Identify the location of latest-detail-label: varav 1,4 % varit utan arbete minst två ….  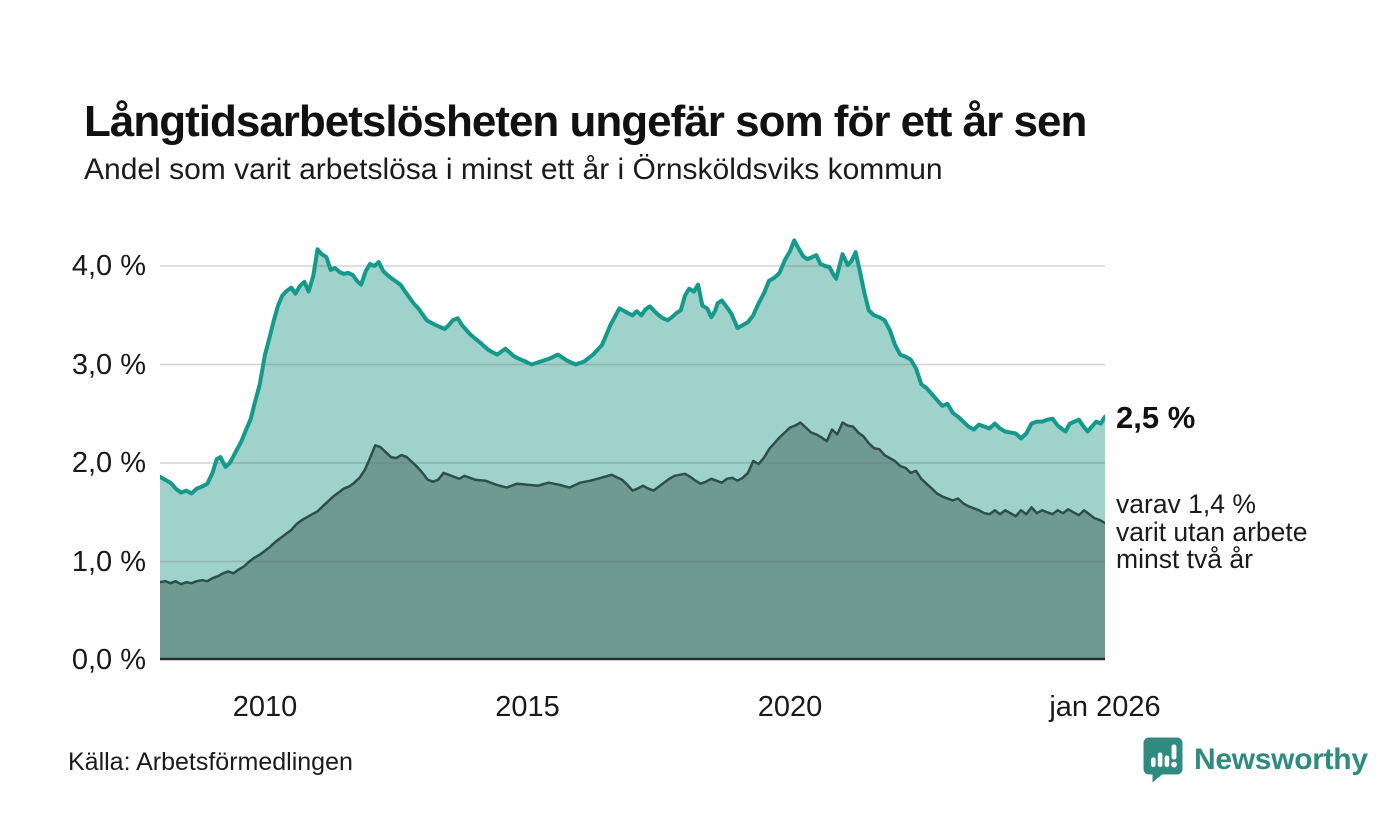
(1212, 531).